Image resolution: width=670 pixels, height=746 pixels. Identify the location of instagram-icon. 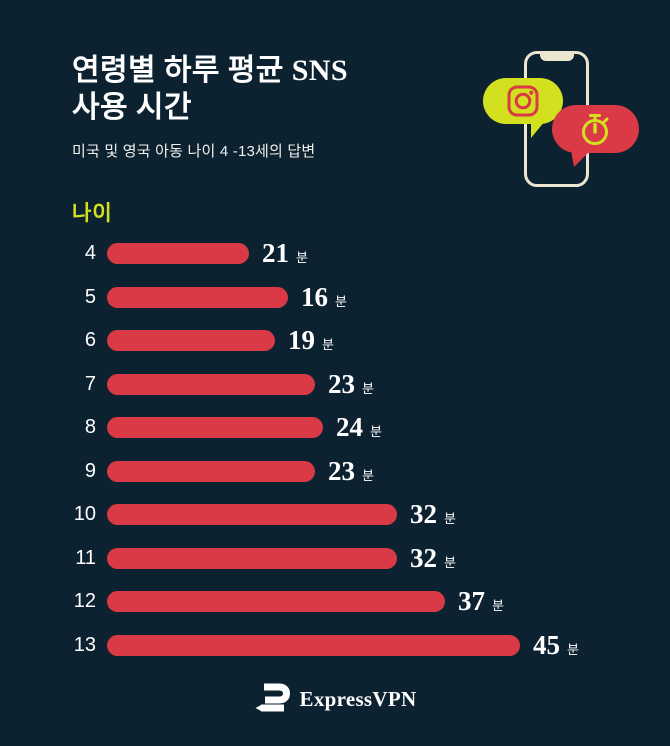
(523, 103).